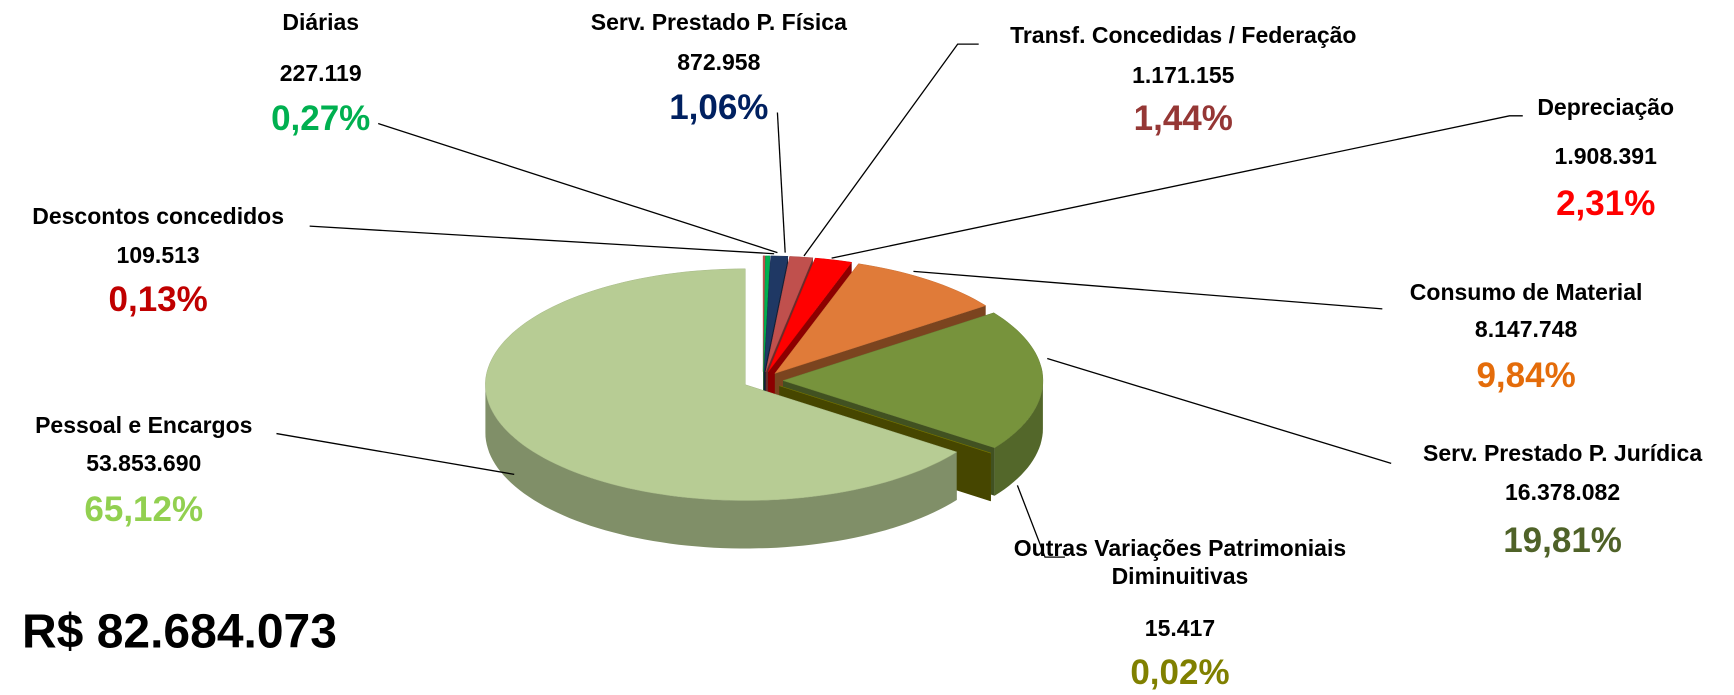 This screenshot has width=1734, height=695. What do you see at coordinates (179, 632) in the screenshot?
I see `total-annotation: R$ 82.684.073` at bounding box center [179, 632].